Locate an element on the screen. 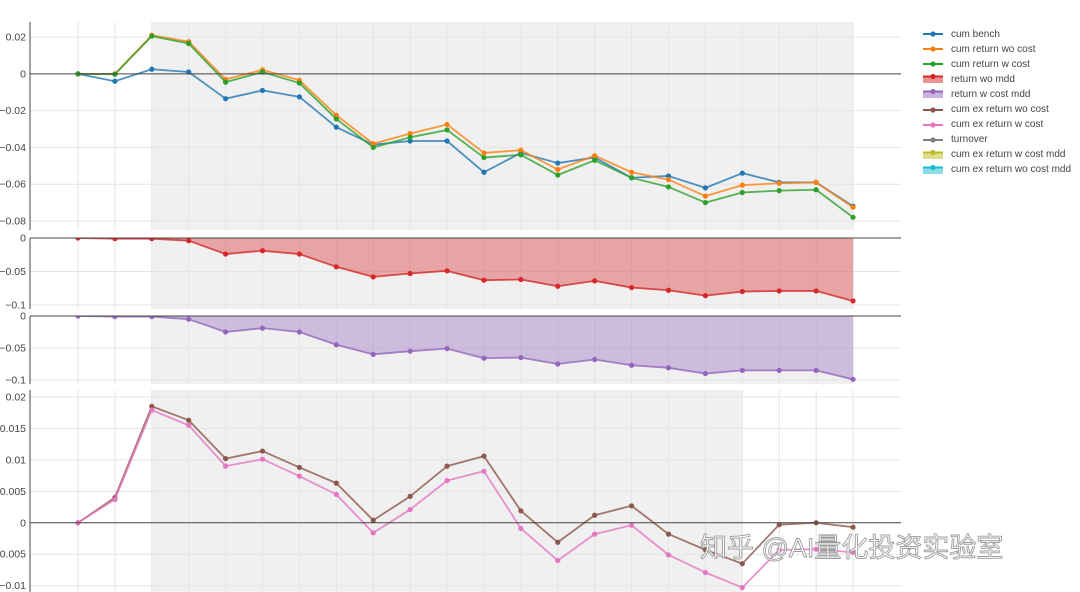 This screenshot has width=1080, height=592. legend-item-turnover: turnover is located at coordinates (996, 139).